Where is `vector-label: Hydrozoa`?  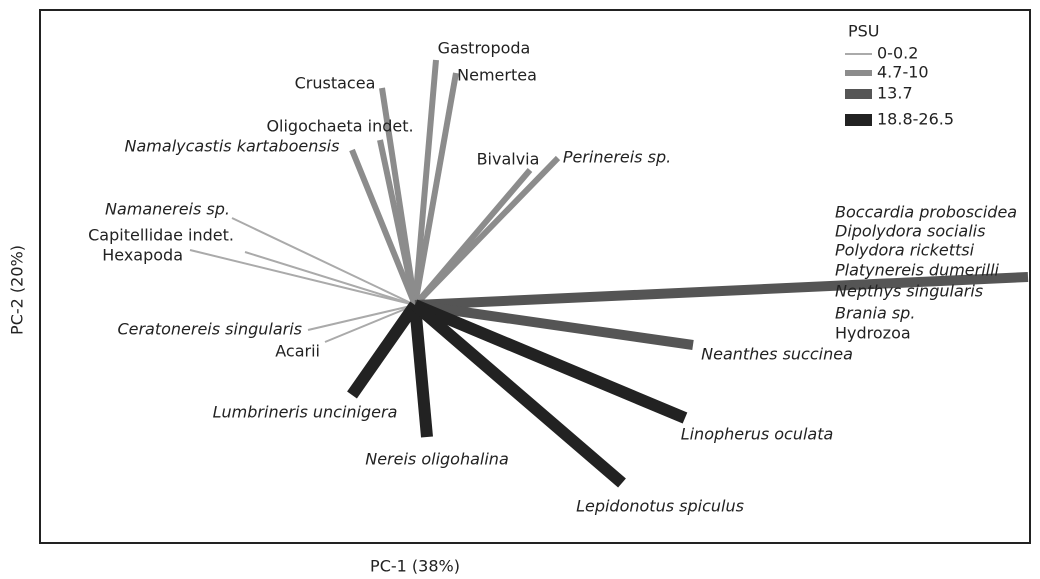
vector-label: Hydrozoa is located at coordinates (873, 333).